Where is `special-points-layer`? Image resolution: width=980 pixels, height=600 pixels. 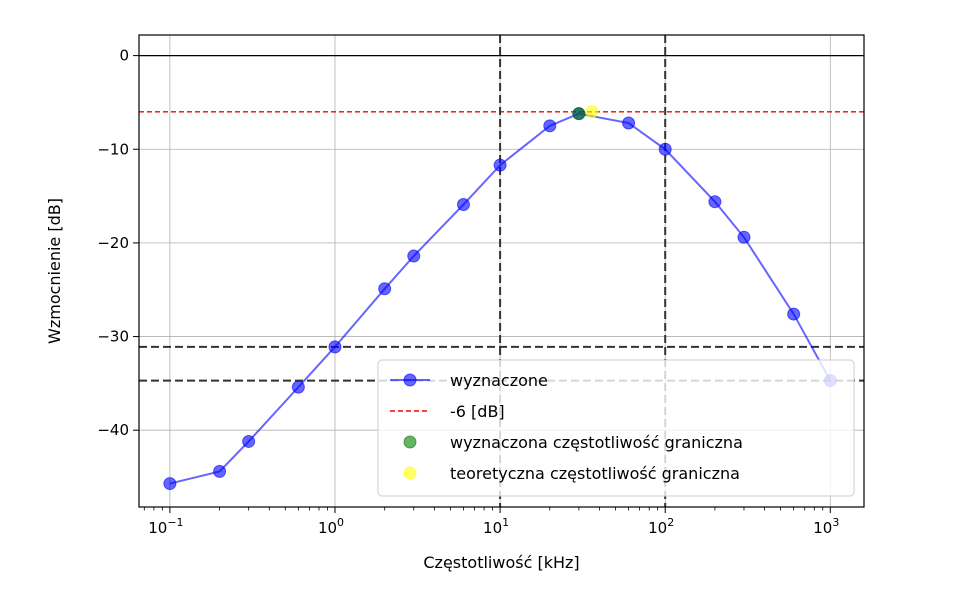
special-points-layer is located at coordinates (585, 113).